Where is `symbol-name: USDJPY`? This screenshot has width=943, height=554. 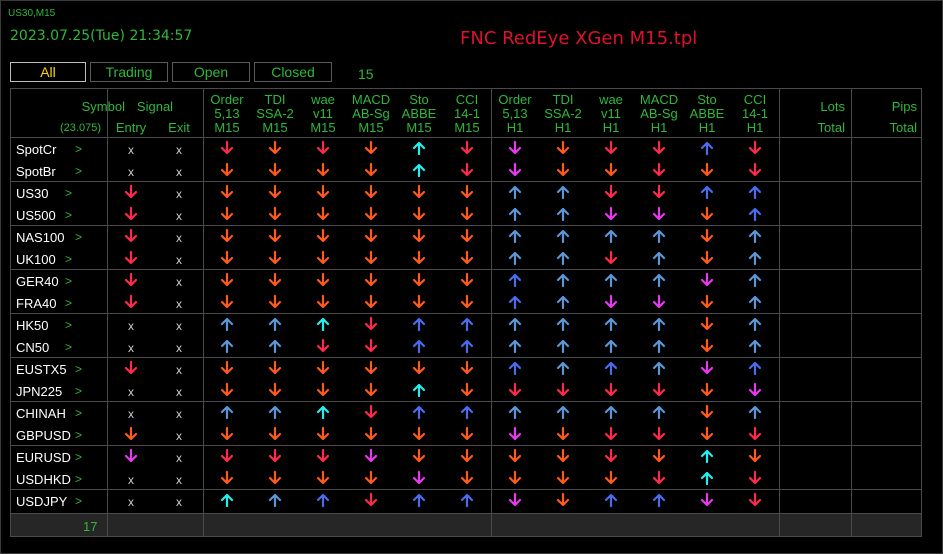 symbol-name: USDJPY is located at coordinates (42, 501).